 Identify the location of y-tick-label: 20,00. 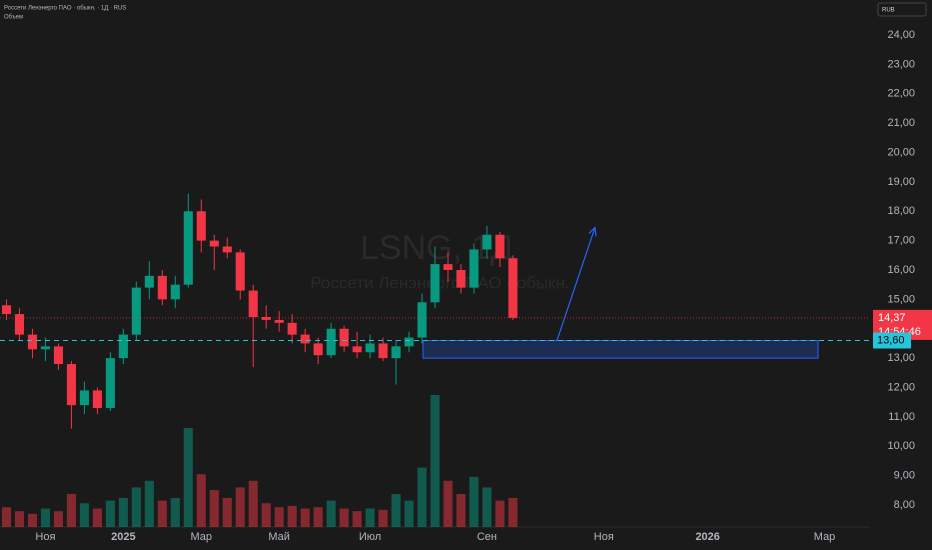
(901, 152).